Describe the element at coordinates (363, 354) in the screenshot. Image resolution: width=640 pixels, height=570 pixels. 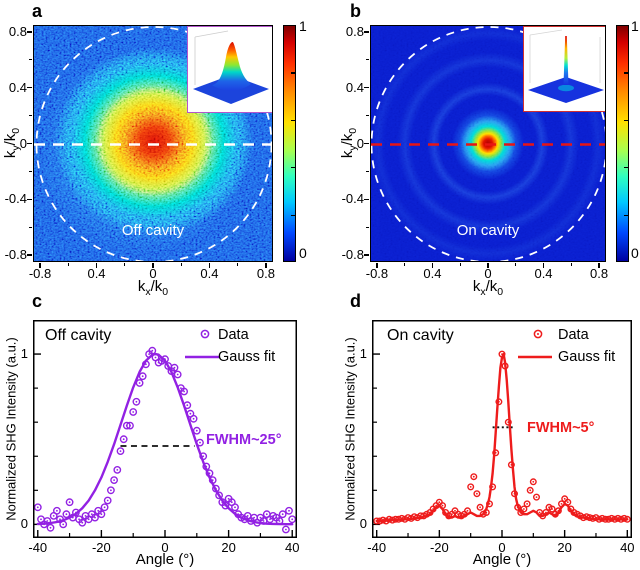
I see `y-tick-label: 1` at that location.